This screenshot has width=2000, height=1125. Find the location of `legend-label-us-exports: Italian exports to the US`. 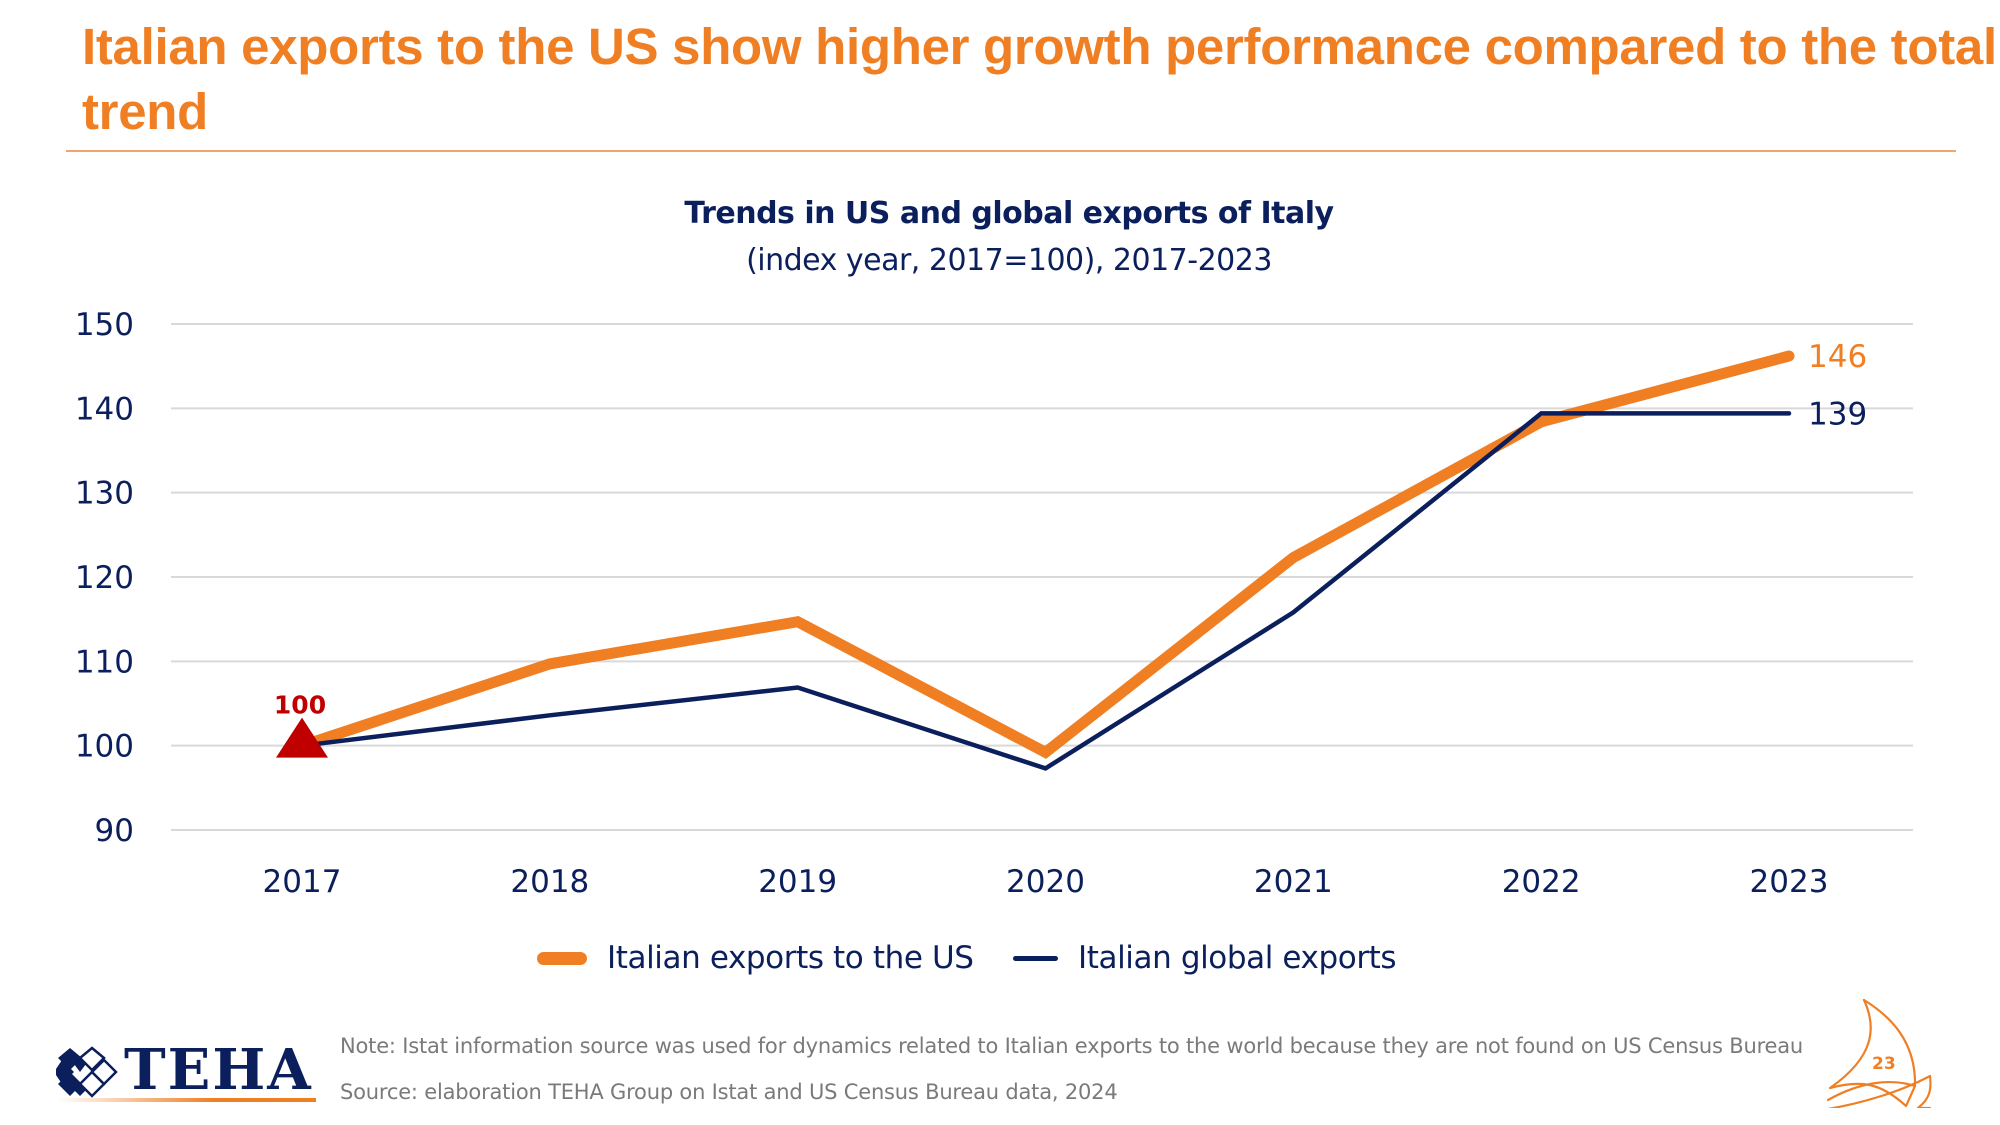

legend-label-us-exports: Italian exports to the US is located at coordinates (790, 958).